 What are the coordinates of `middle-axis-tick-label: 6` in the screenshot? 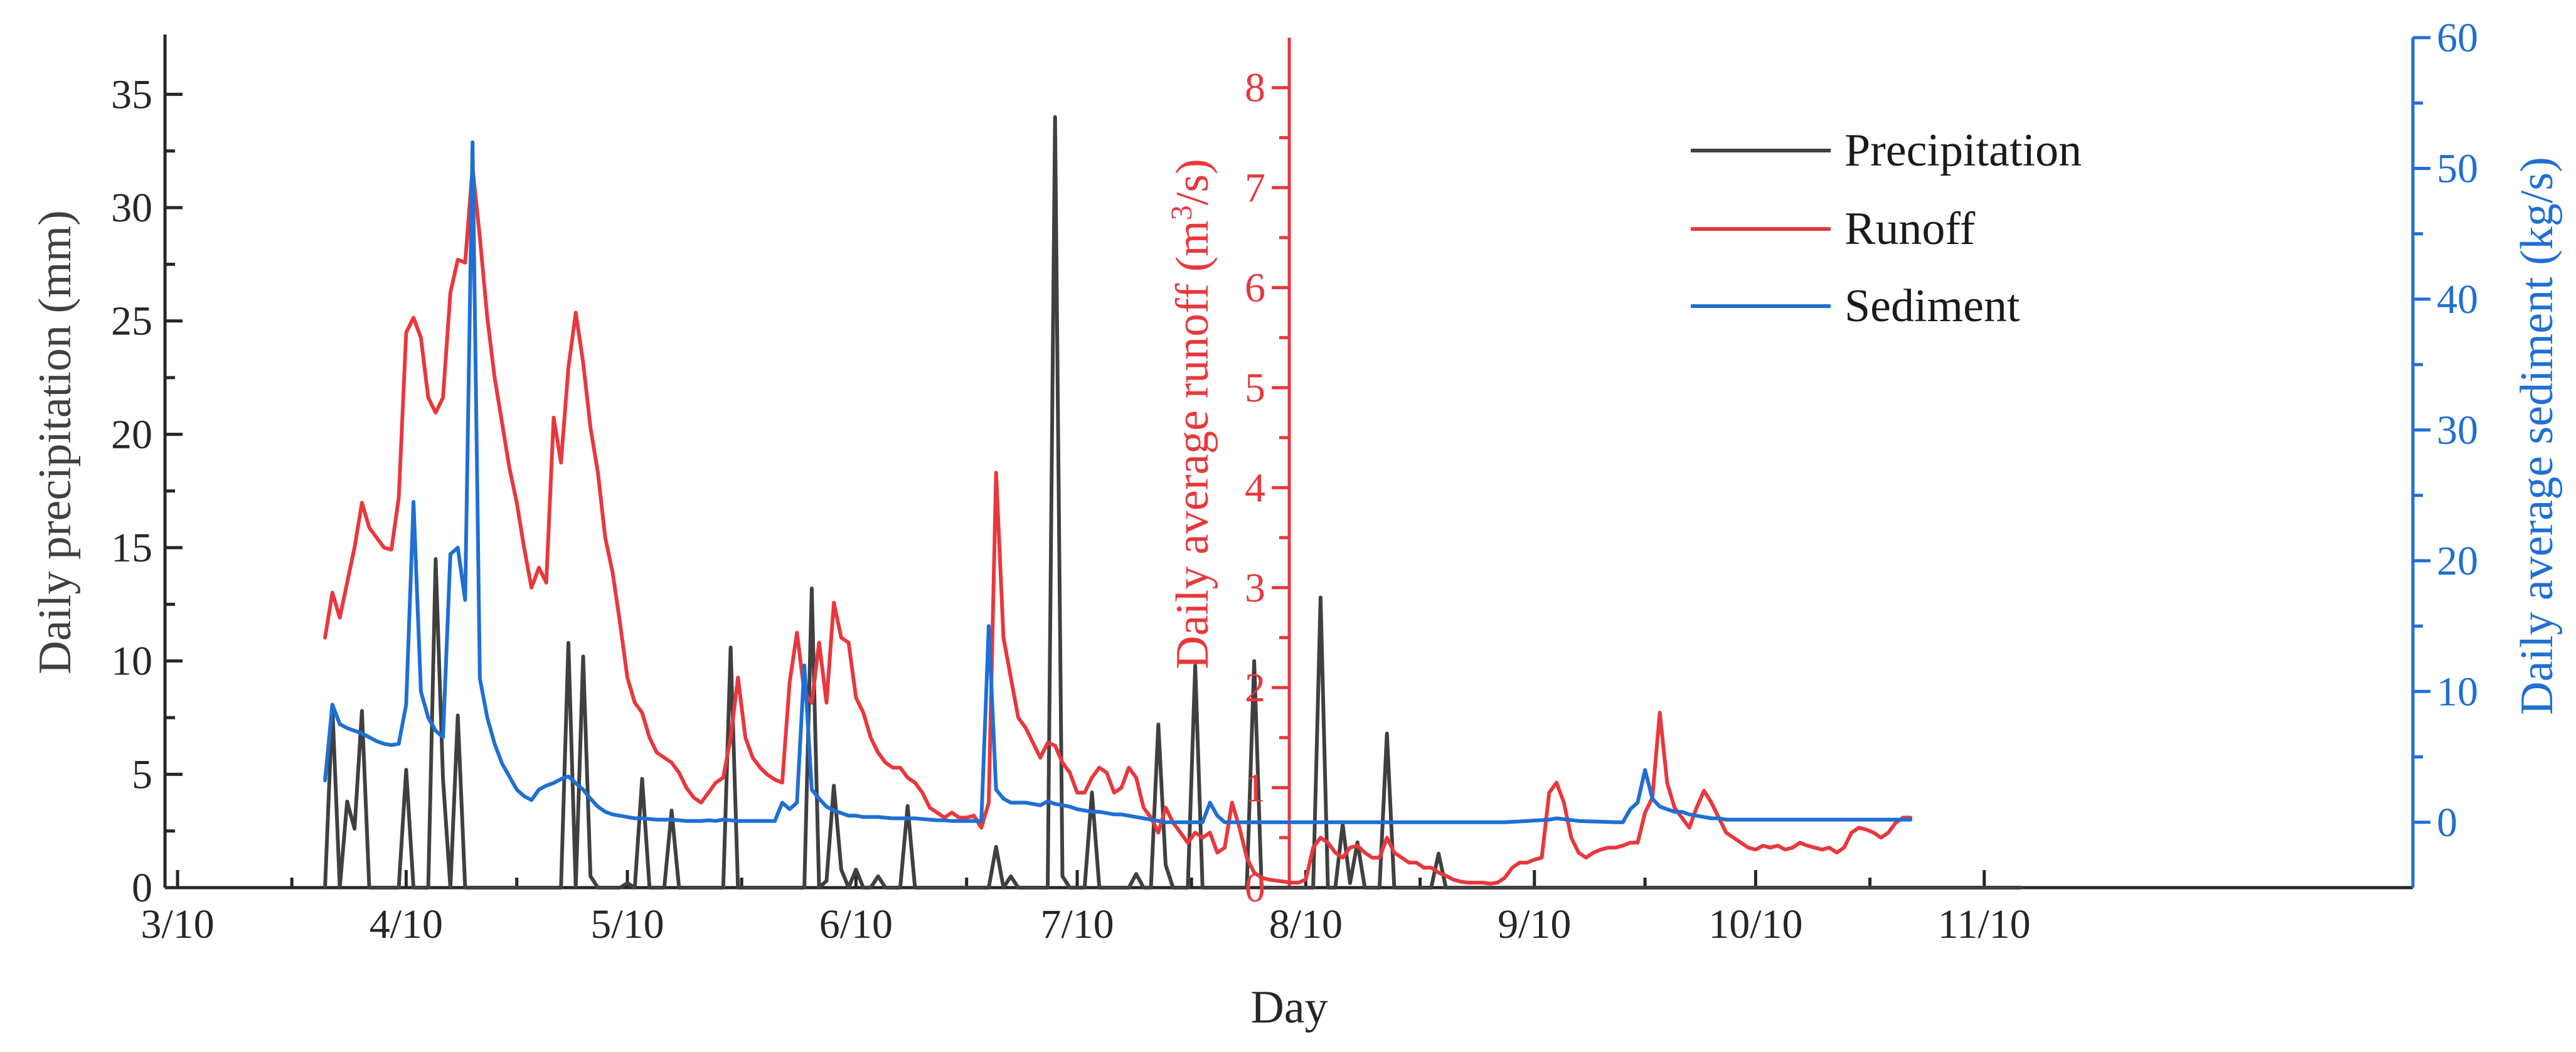 It's located at (1255, 288).